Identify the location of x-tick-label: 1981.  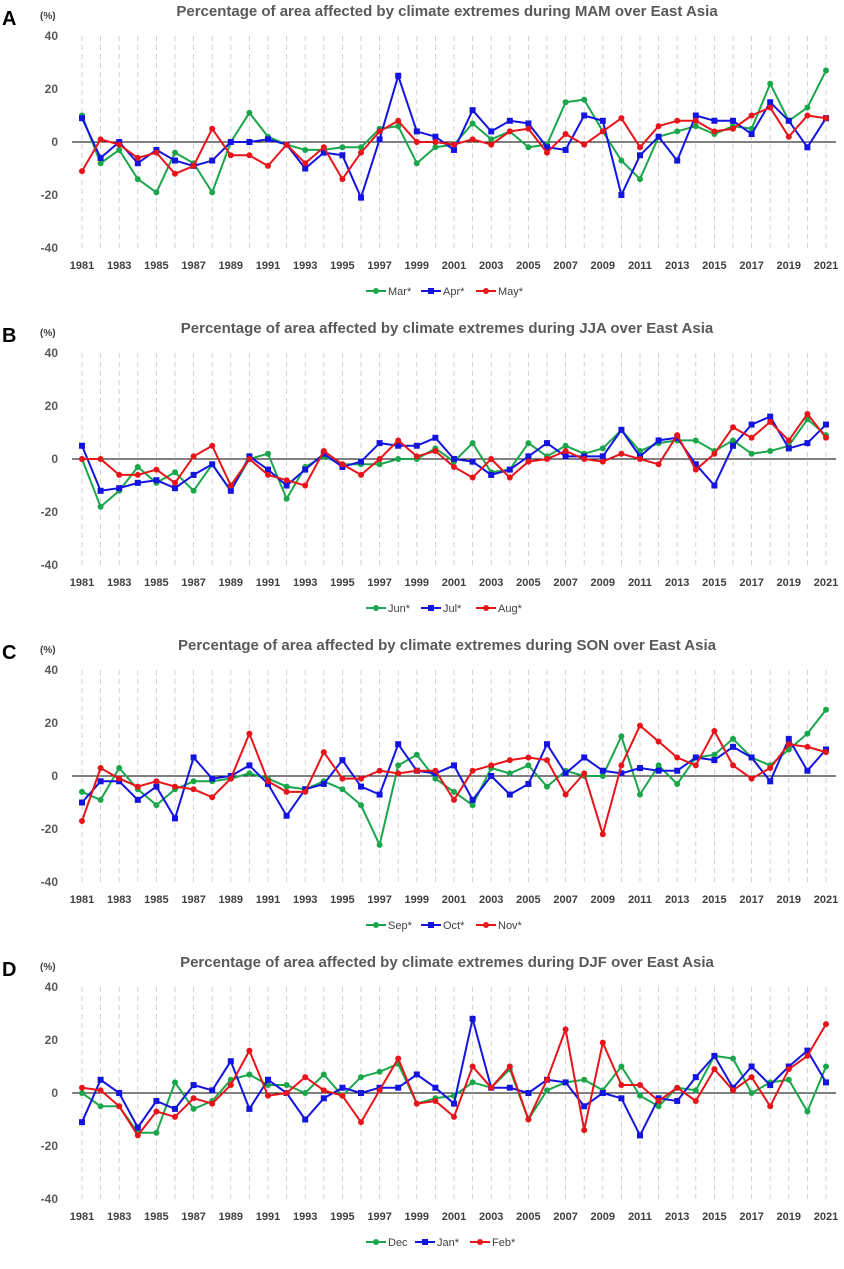
(82, 900).